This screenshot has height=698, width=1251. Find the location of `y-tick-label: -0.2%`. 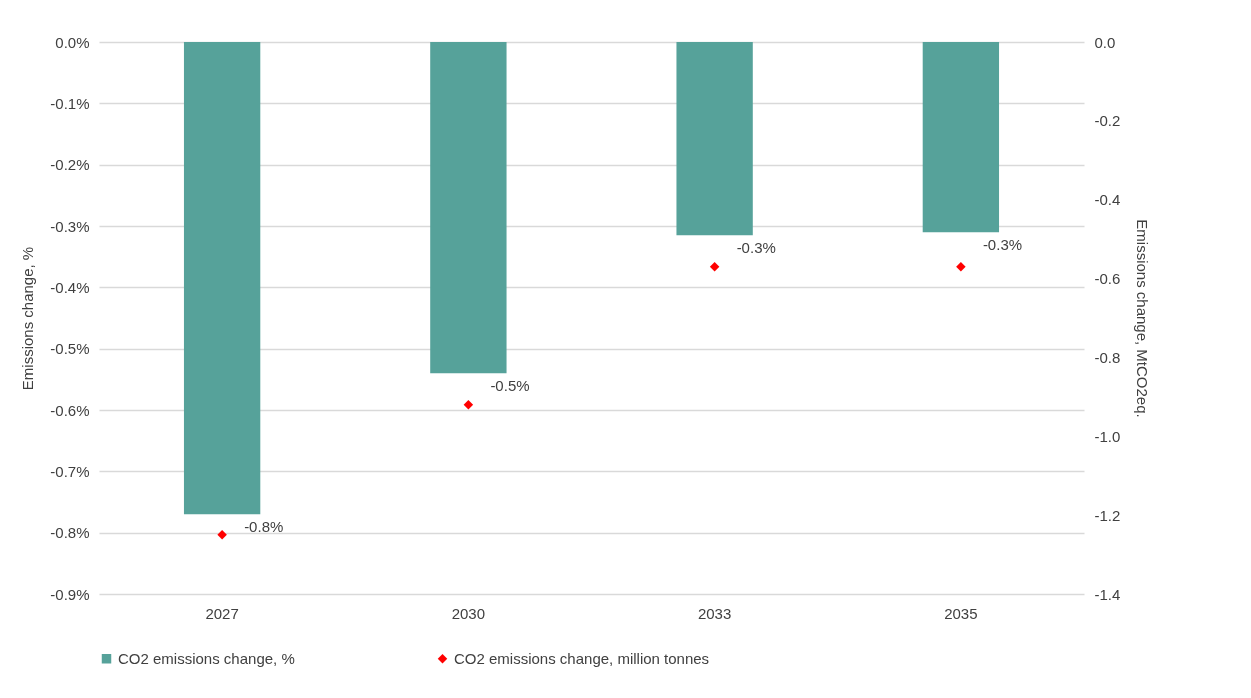

y-tick-label: -0.2% is located at coordinates (70, 165).